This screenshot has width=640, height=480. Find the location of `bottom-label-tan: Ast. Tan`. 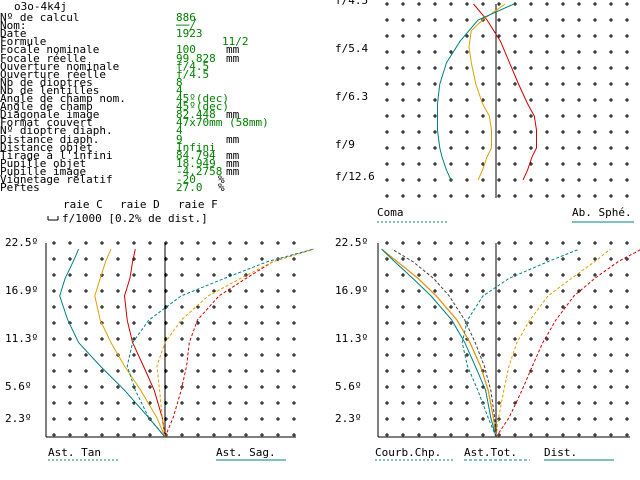

bottom-label-tan: Ast. Tan is located at coordinates (74, 452).